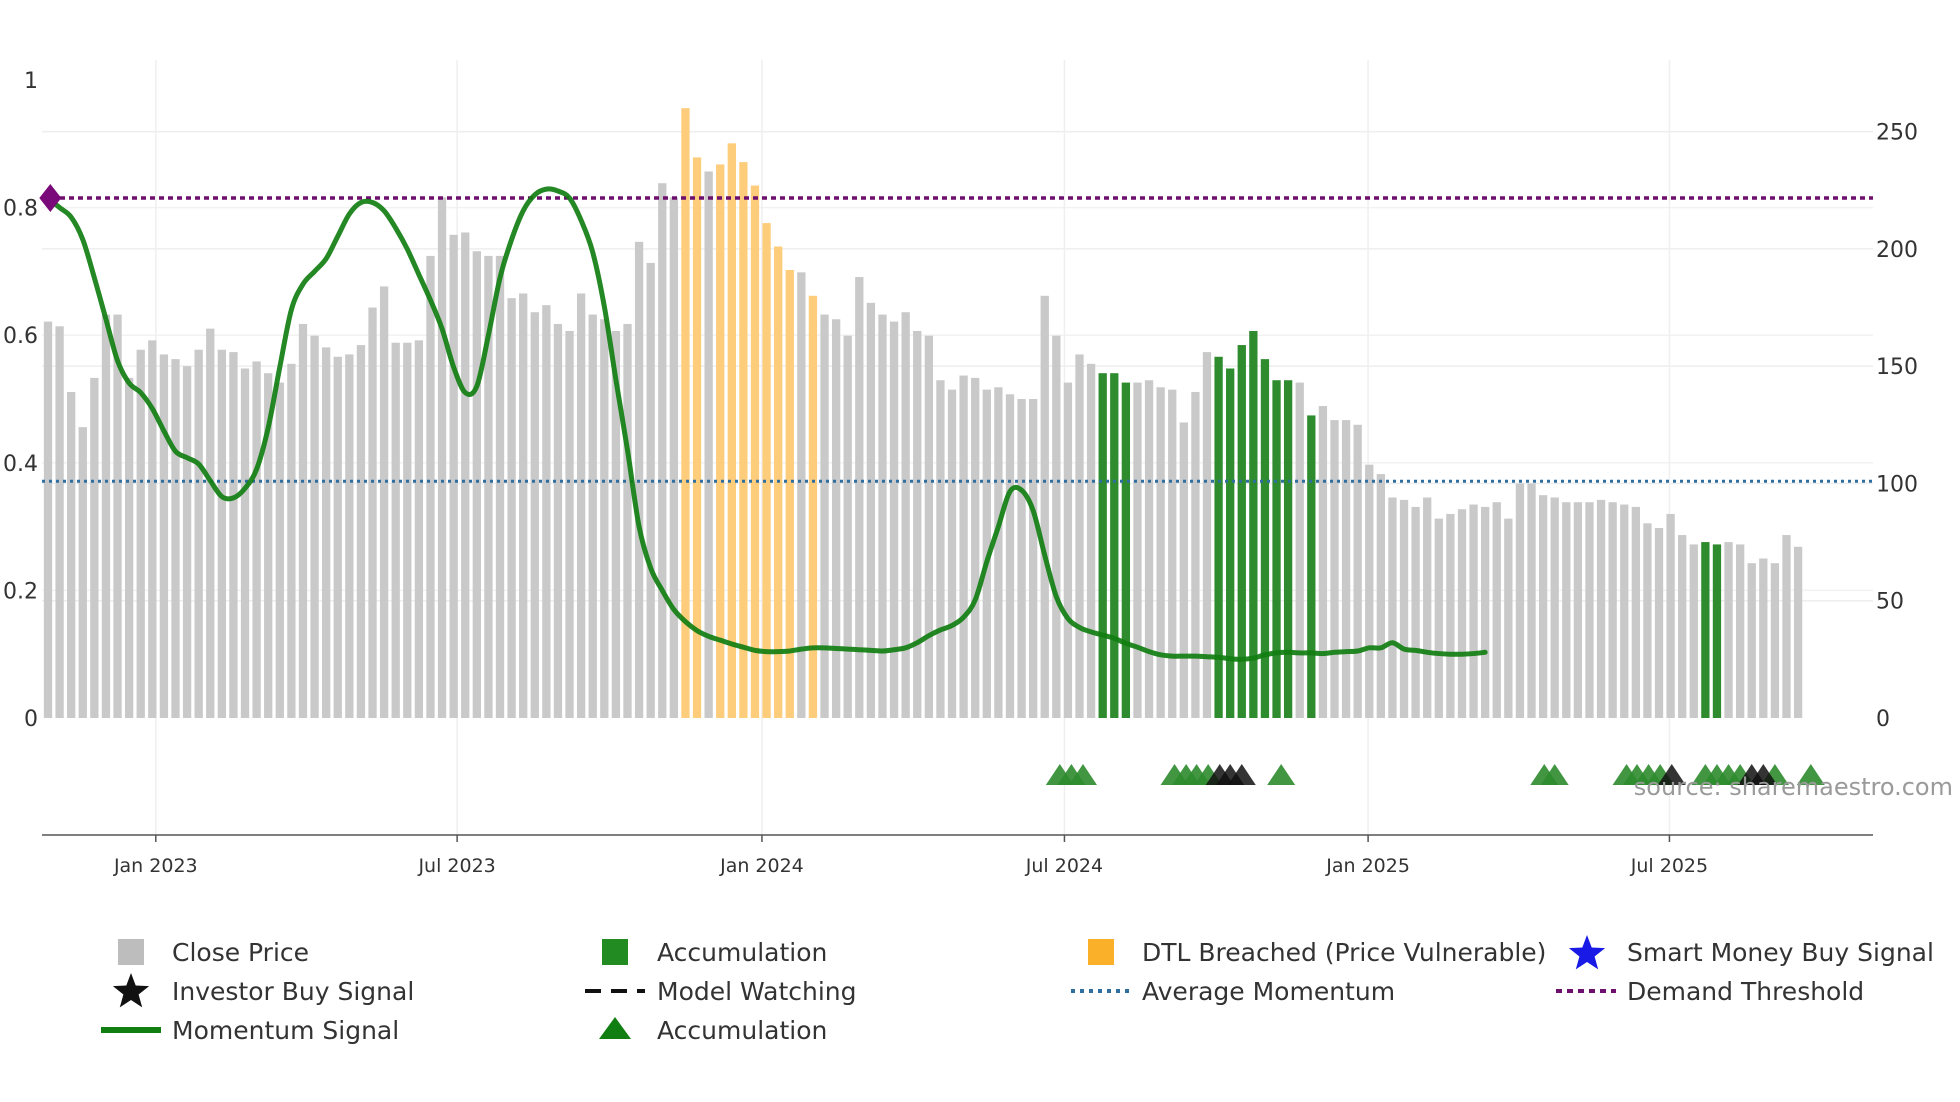 The height and width of the screenshot is (1102, 1960). What do you see at coordinates (1793, 787) in the screenshot?
I see `source-label: source: sharemaestro.com` at bounding box center [1793, 787].